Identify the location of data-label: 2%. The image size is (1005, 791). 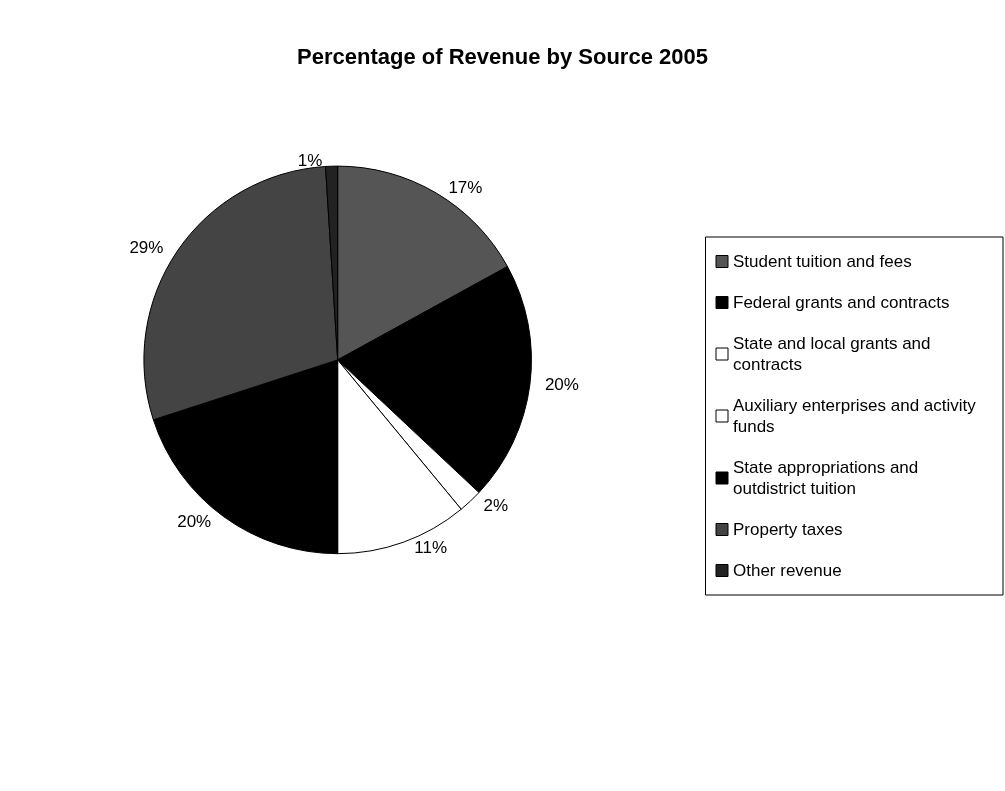
(496, 506).